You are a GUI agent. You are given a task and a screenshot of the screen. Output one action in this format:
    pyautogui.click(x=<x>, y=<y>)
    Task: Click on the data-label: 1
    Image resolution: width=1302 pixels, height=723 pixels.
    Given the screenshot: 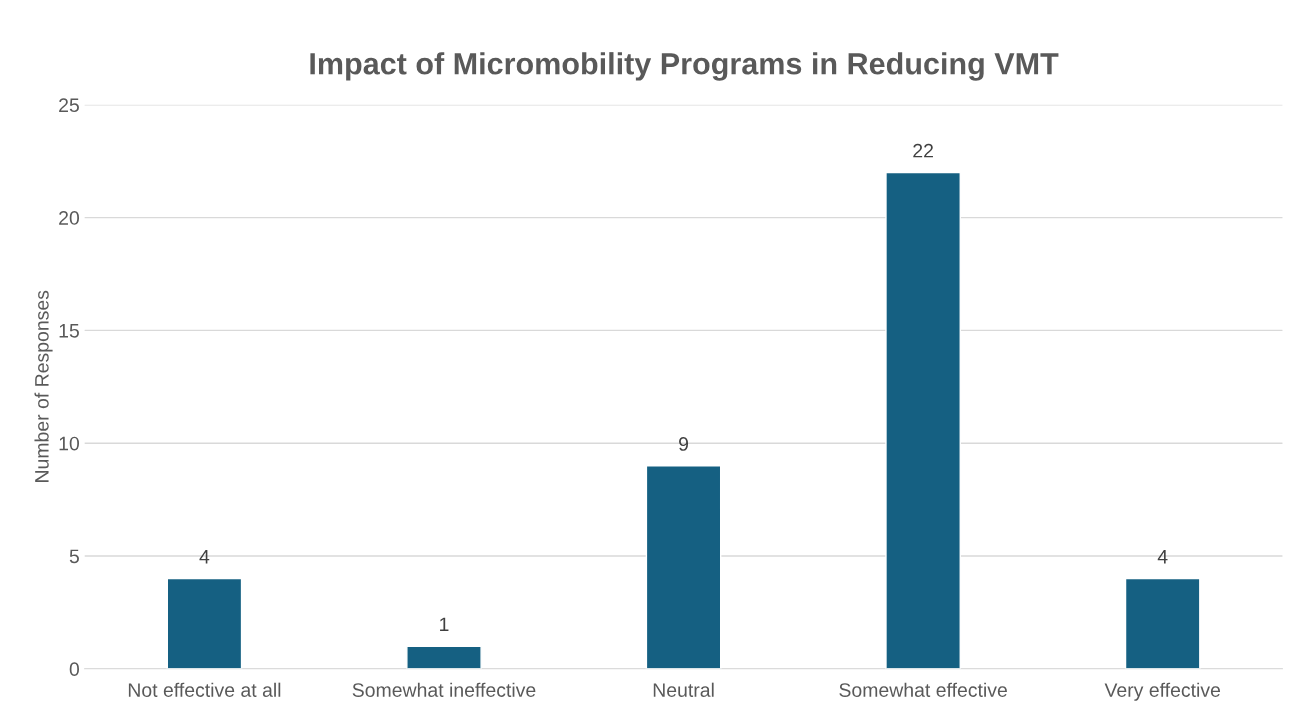 What is the action you would take?
    pyautogui.click(x=444, y=624)
    